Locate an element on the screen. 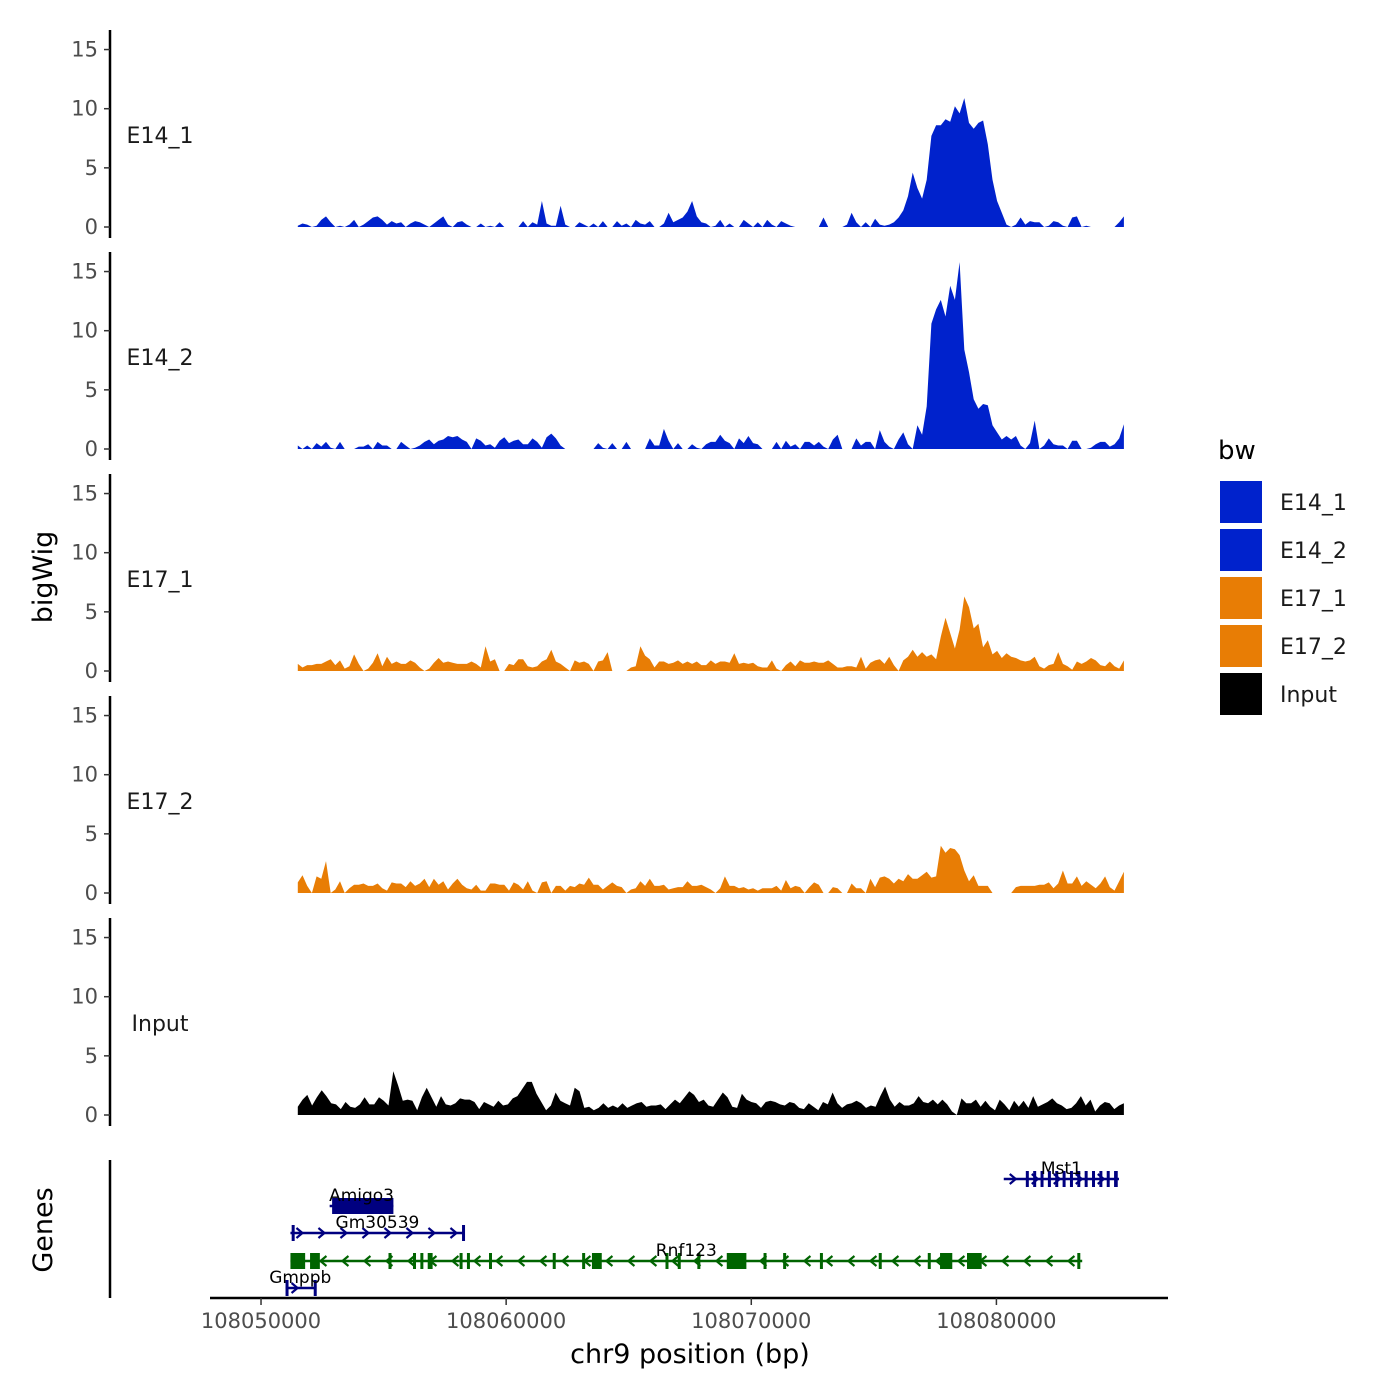 This screenshot has width=1400, height=1400. x-tick-label: 108060000 is located at coordinates (506, 1321).